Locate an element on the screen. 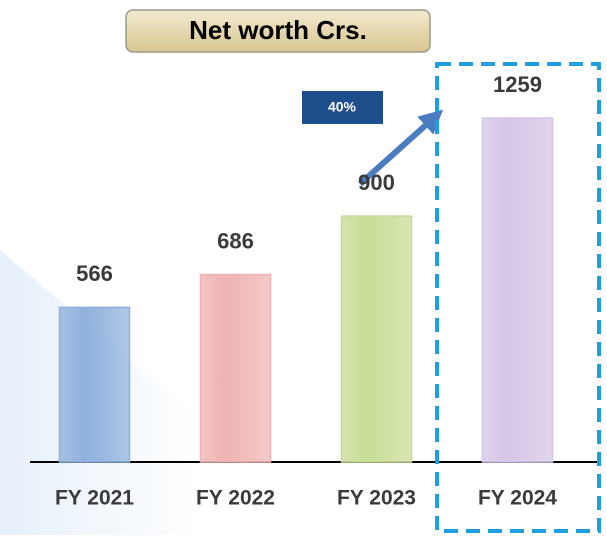  annotation-box is located at coordinates (342, 107).